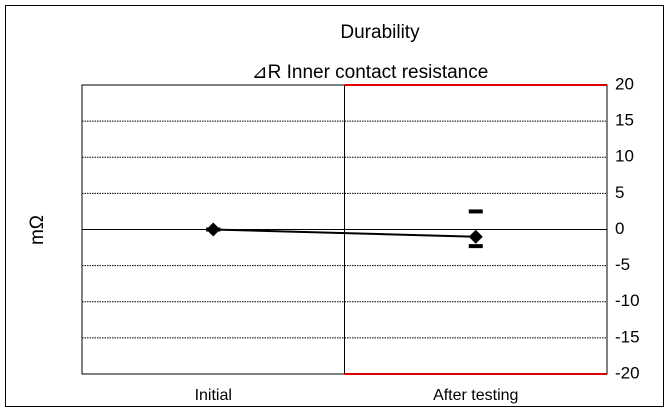 This screenshot has width=669, height=412. Describe the element at coordinates (627, 336) in the screenshot. I see `y-tick-label: -15` at that location.